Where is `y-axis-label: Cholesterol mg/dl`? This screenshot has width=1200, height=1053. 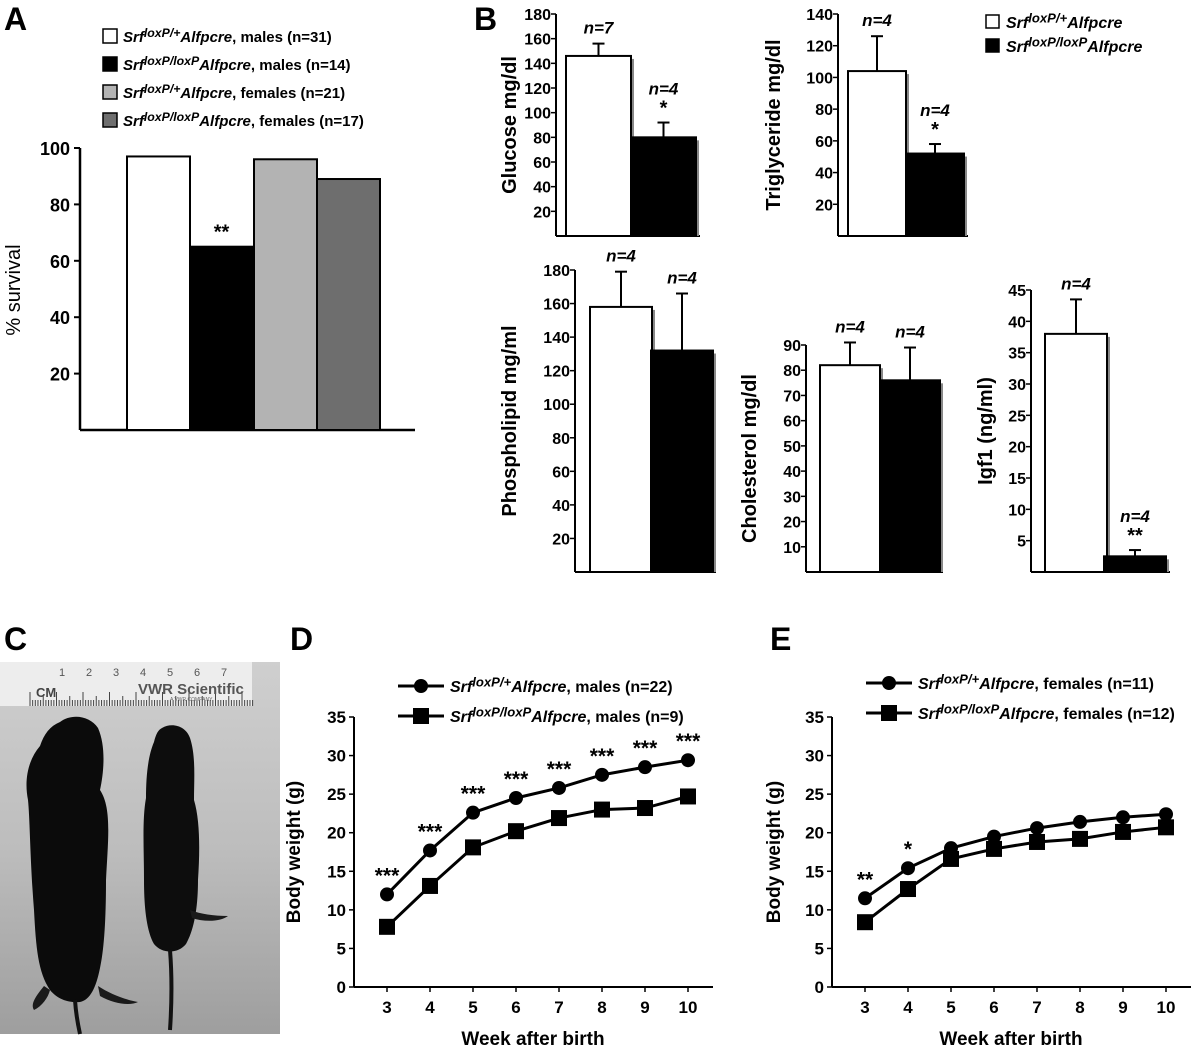
y-axis-label: Cholesterol mg/dl is located at coordinates (750, 458).